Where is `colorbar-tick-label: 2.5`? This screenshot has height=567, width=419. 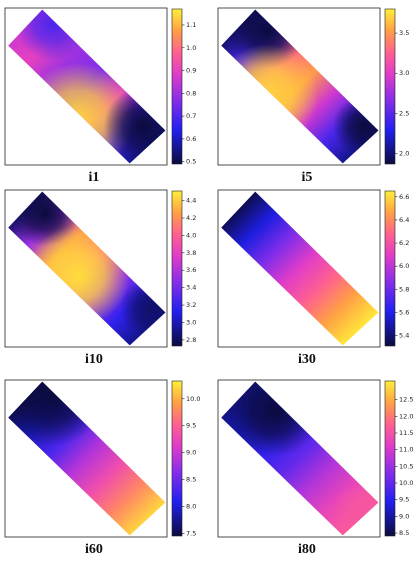
colorbar-tick-label: 2.5 is located at coordinates (404, 113).